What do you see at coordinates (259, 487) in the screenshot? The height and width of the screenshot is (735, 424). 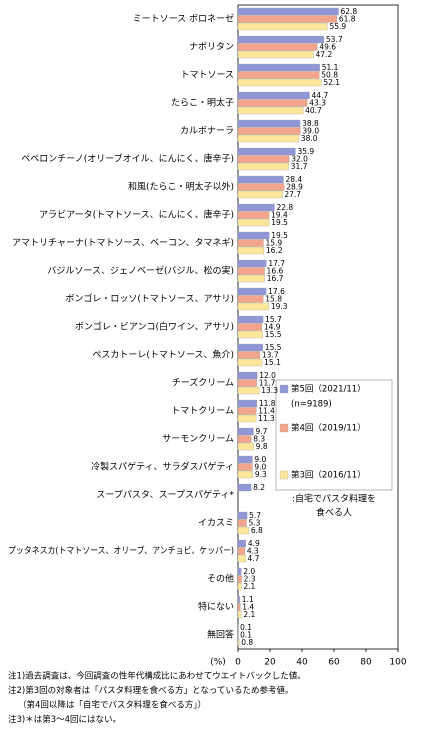 I see `value-label: 8.2` at bounding box center [259, 487].